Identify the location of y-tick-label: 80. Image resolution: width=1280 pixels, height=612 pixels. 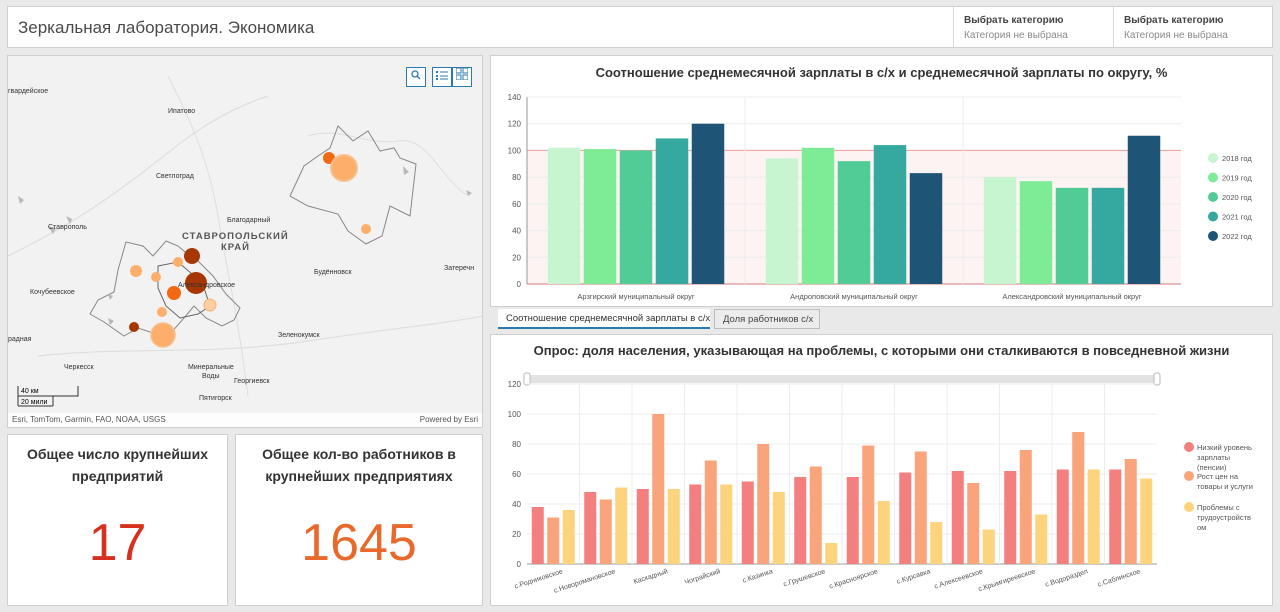
(516, 177).